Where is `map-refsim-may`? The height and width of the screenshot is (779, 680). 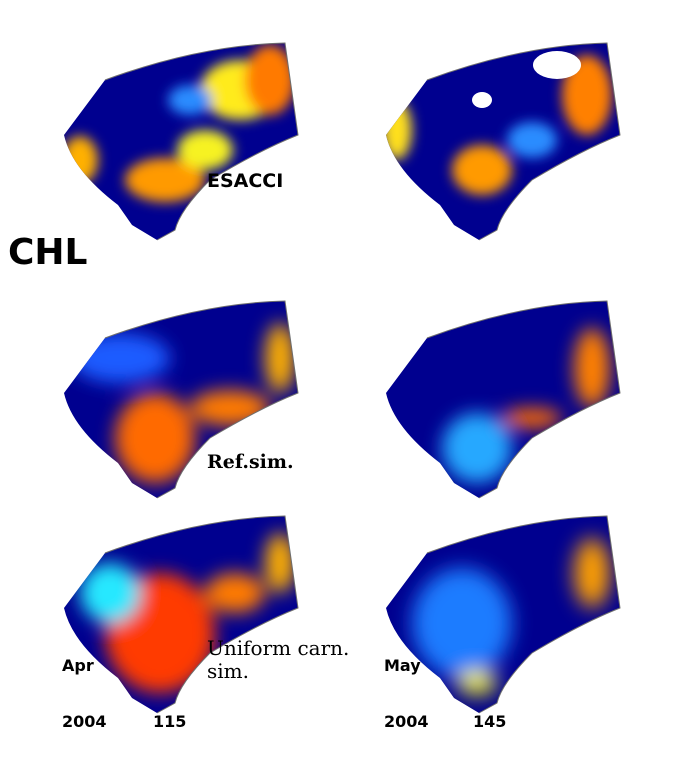 map-refsim-may is located at coordinates (503, 399).